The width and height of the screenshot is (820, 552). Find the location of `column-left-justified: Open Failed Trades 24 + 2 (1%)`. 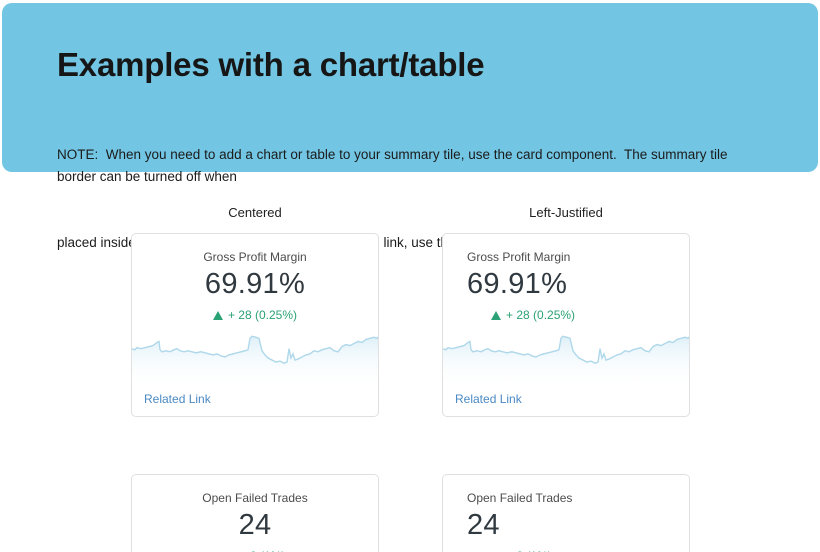

column-left-justified: Open Failed Trades 24 + 2 (1%) is located at coordinates (566, 513).